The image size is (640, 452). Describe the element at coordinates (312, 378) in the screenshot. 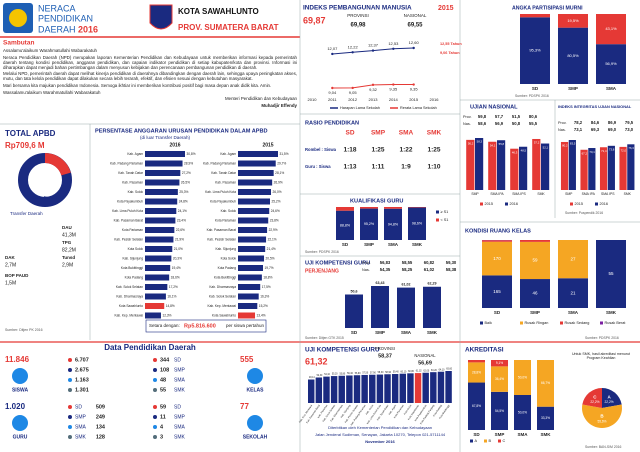

I see `value-label: 48,14` at that location.